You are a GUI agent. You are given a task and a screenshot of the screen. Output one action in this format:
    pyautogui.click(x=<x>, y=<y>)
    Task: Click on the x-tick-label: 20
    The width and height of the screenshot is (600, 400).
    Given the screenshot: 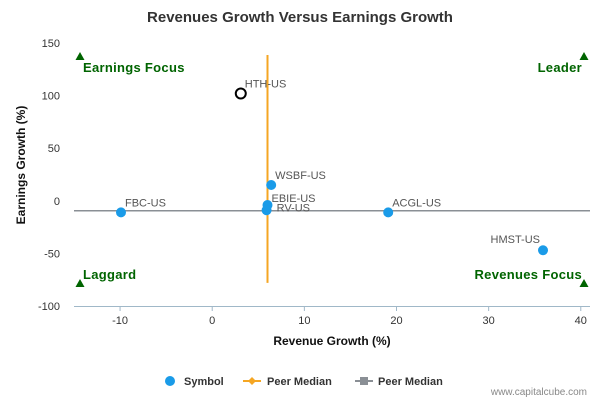 What is the action you would take?
    pyautogui.click(x=396, y=321)
    